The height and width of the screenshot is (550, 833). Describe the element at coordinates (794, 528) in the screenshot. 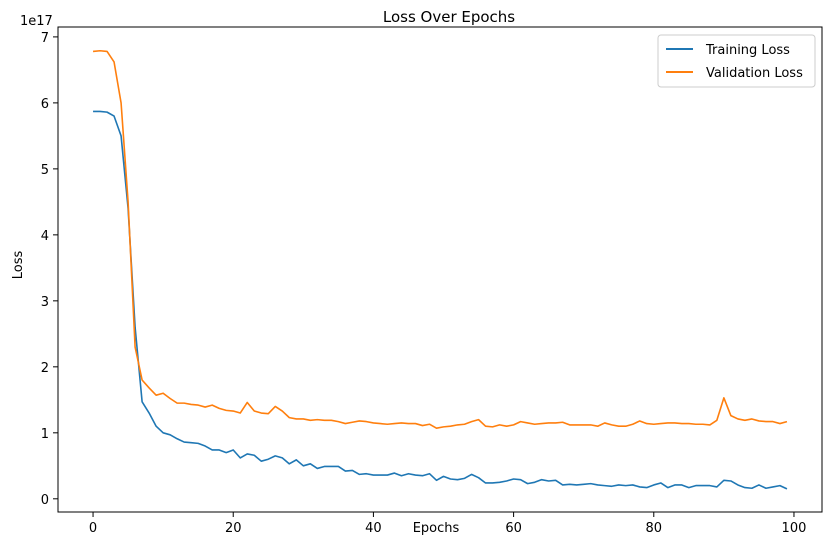

I see `x-tick-label: 100` at that location.